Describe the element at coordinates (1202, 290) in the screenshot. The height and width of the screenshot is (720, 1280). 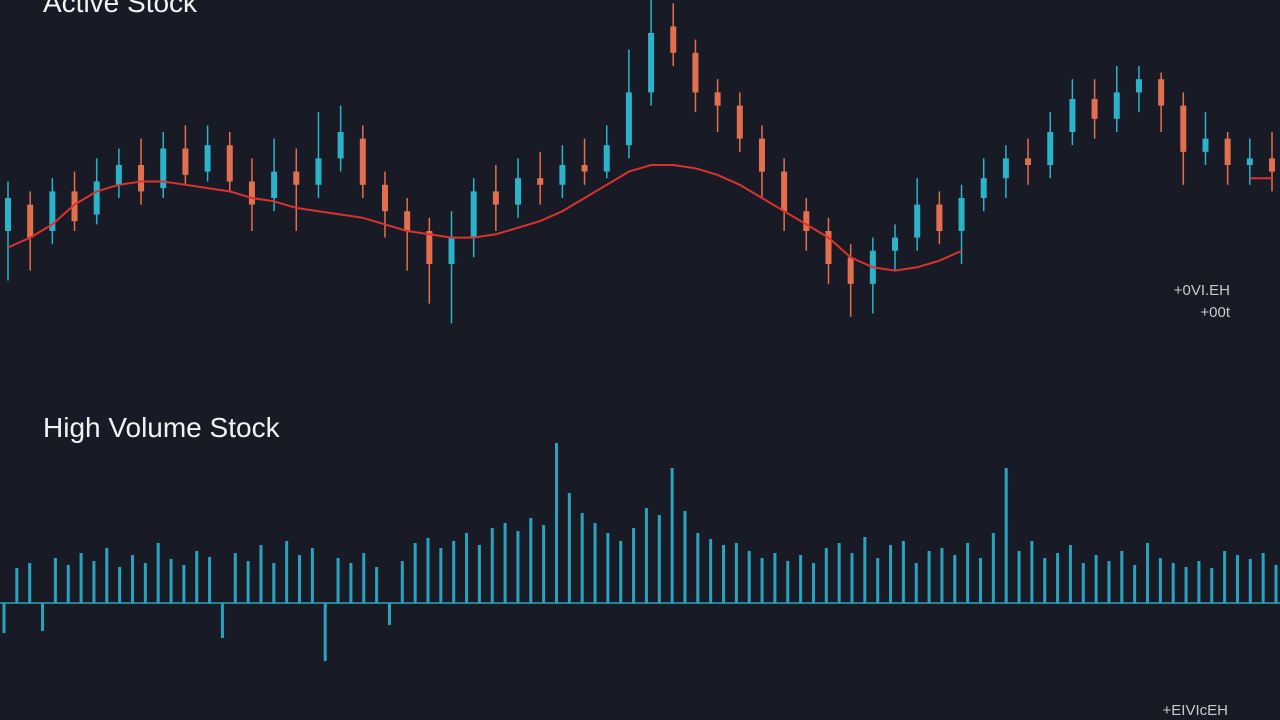
I see `annotation: +0VI.EH` at that location.